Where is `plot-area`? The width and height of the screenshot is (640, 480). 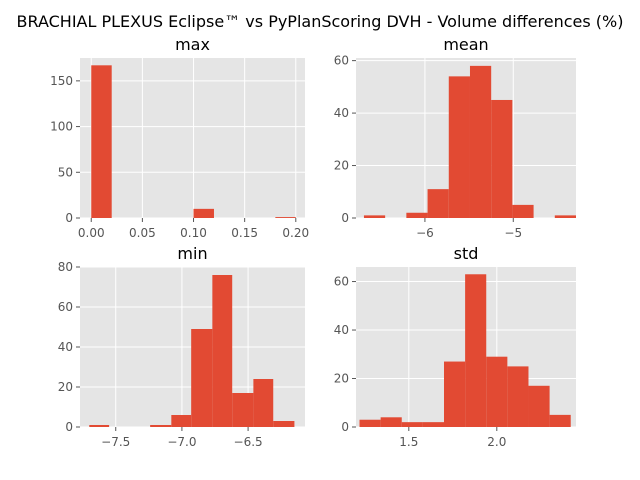 plot-area is located at coordinates (192, 138).